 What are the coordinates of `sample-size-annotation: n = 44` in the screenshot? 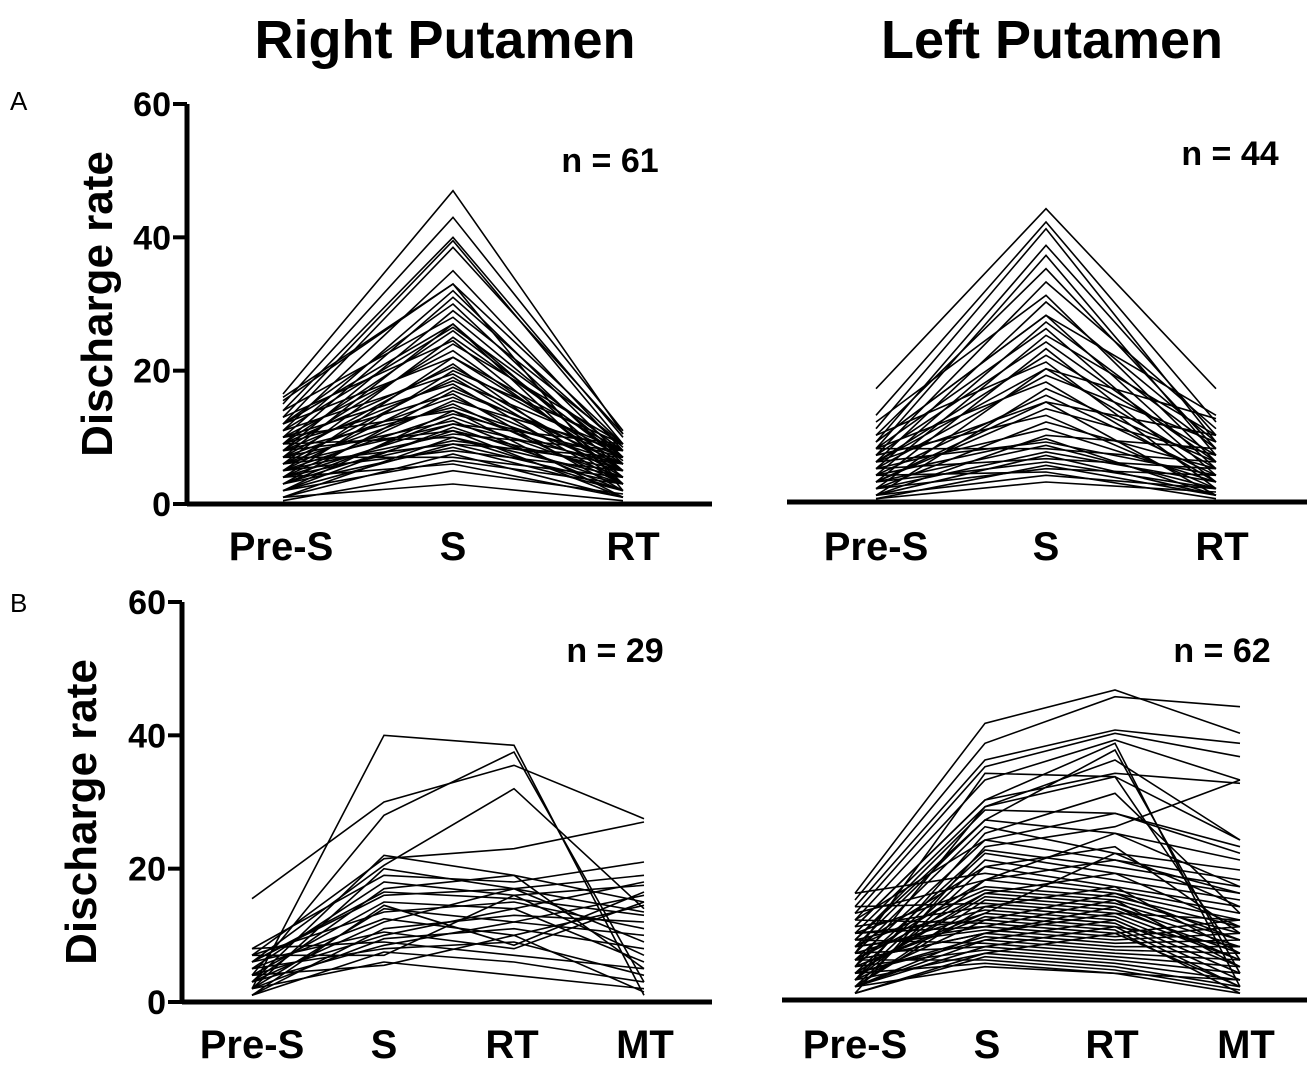 It's located at (1229, 154).